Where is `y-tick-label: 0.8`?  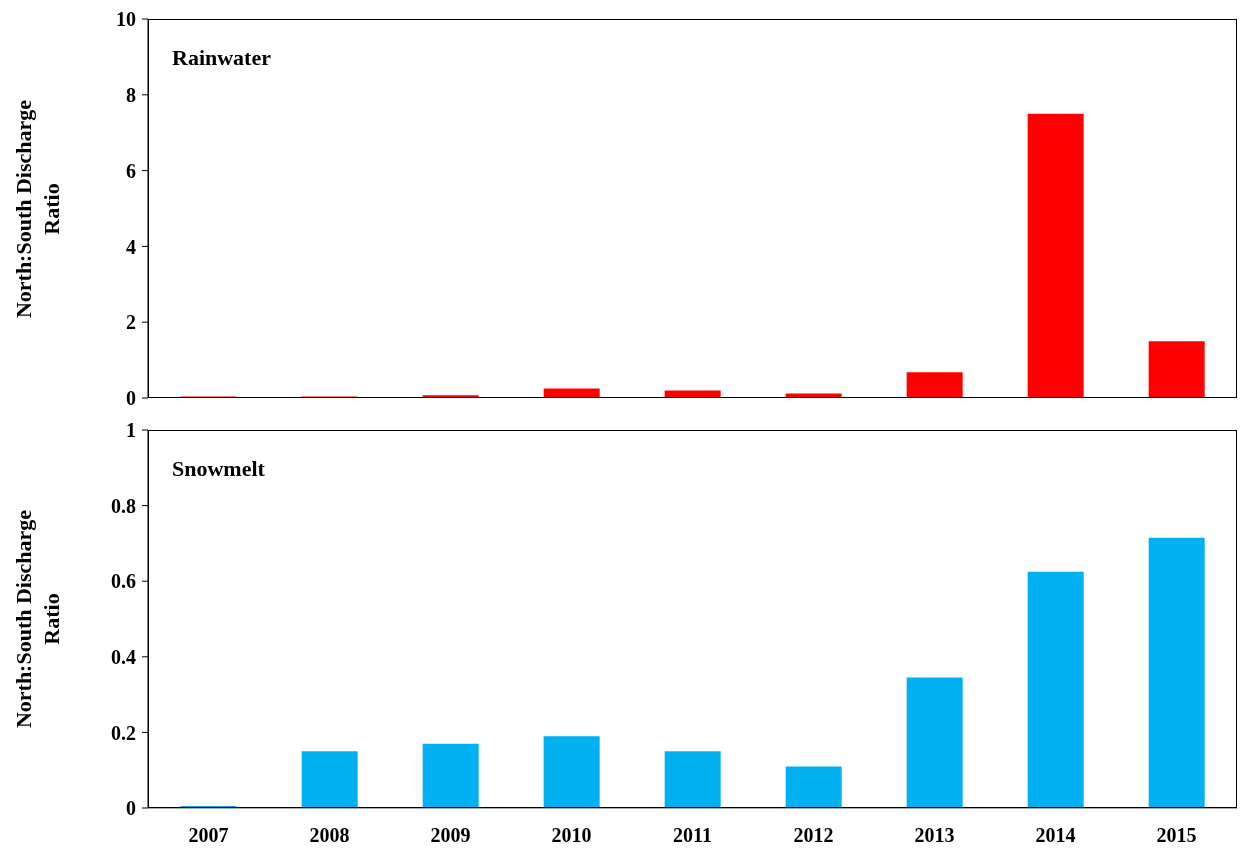
y-tick-label: 0.8 is located at coordinates (123, 505).